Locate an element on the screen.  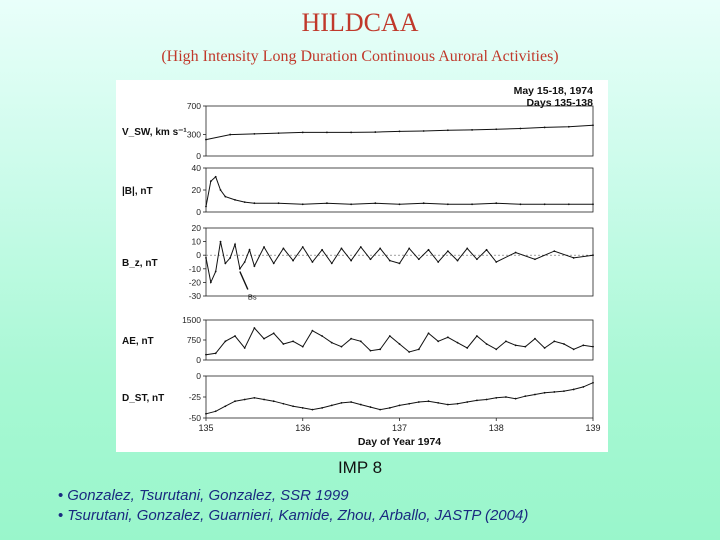
y-tick-label: 300 is located at coordinates (194, 135).